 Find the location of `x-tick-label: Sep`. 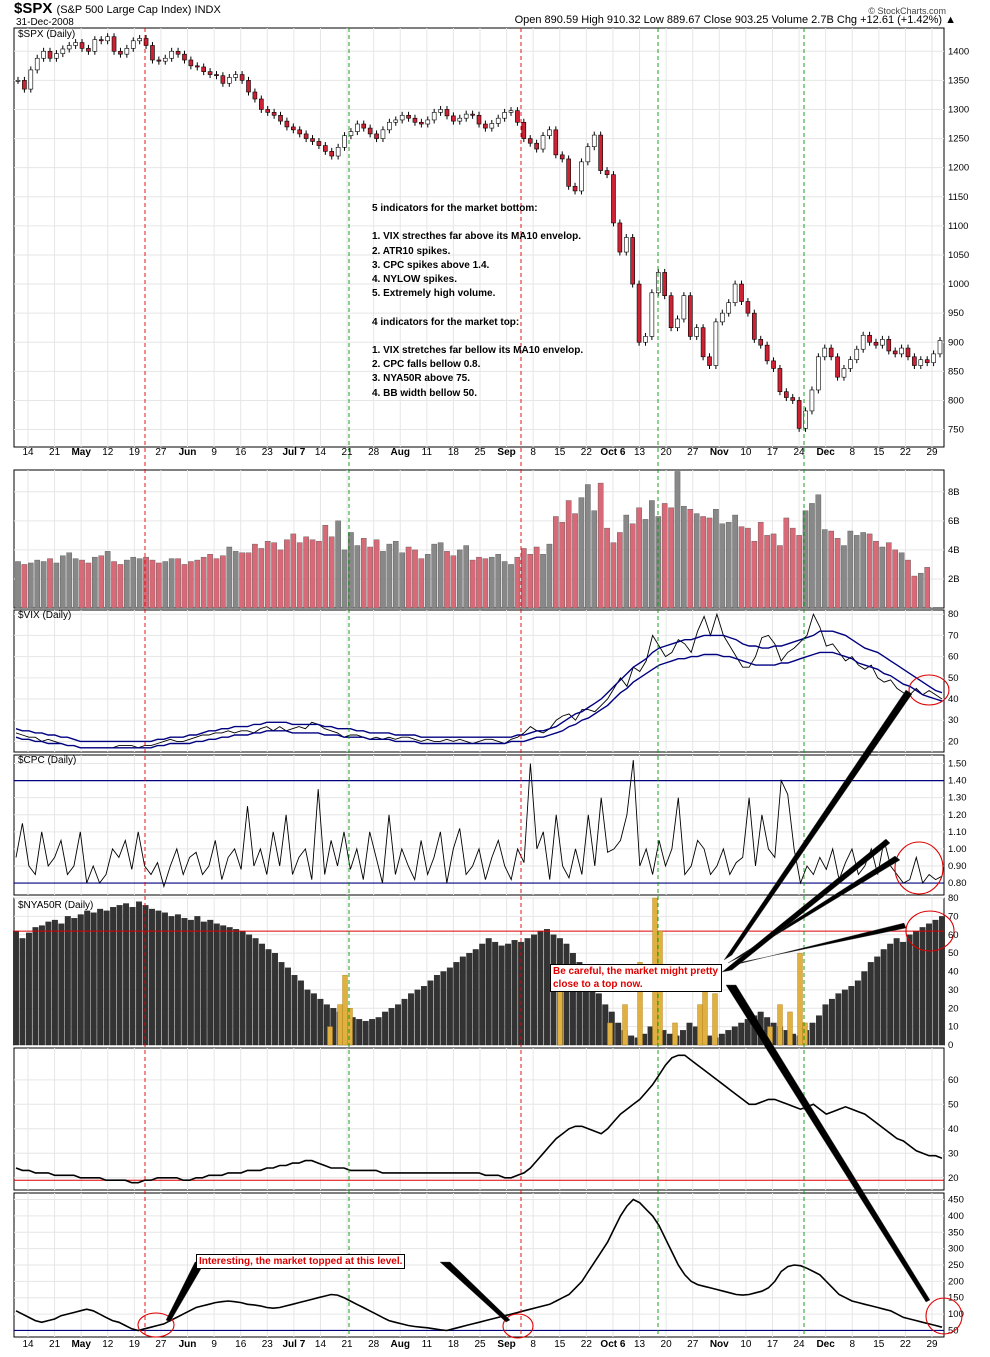

x-tick-label: Sep is located at coordinates (506, 1344).